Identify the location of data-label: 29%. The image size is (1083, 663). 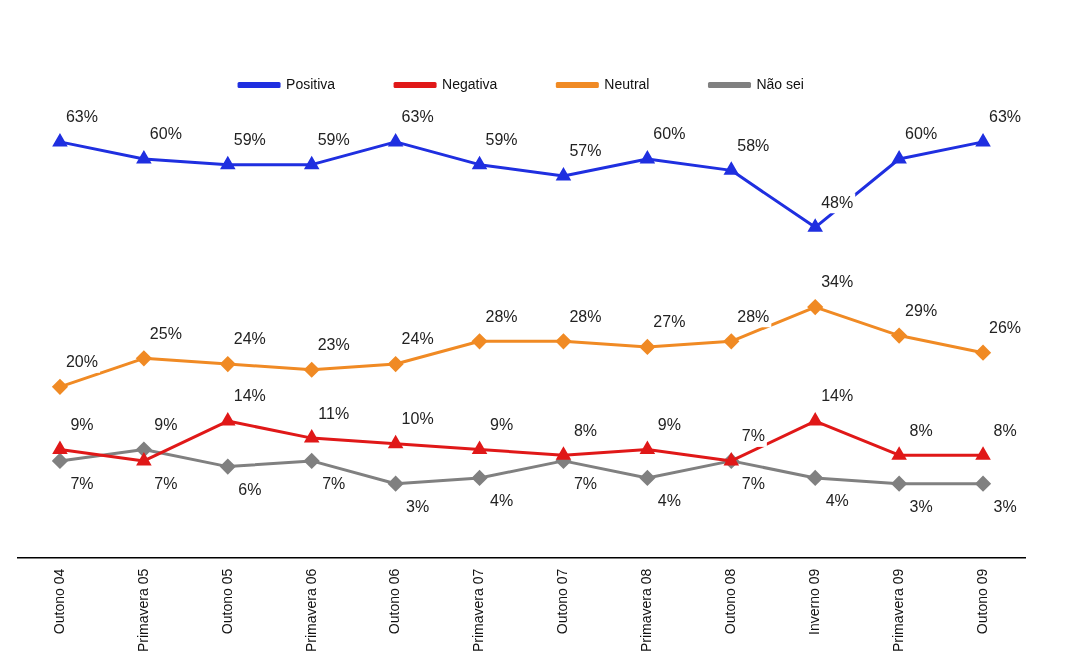
(921, 310).